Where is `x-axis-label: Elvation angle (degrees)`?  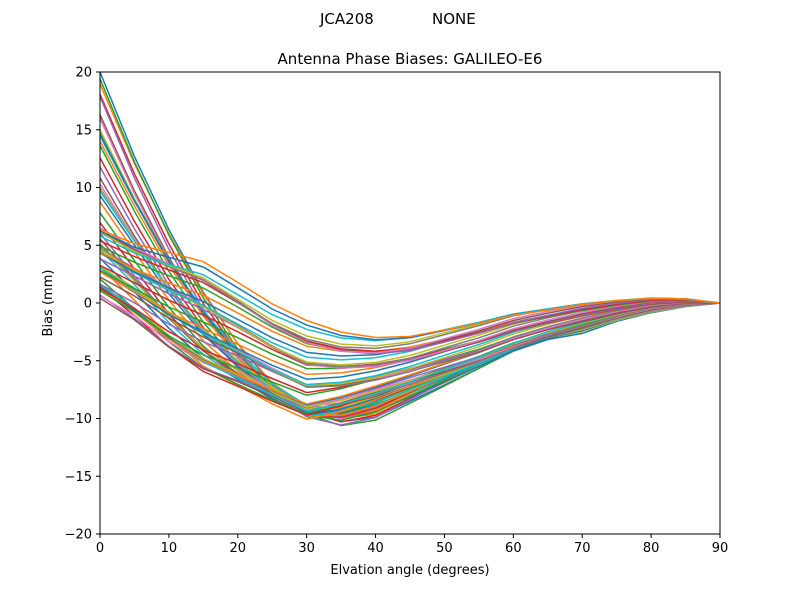
x-axis-label: Elvation angle (degrees) is located at coordinates (409, 570).